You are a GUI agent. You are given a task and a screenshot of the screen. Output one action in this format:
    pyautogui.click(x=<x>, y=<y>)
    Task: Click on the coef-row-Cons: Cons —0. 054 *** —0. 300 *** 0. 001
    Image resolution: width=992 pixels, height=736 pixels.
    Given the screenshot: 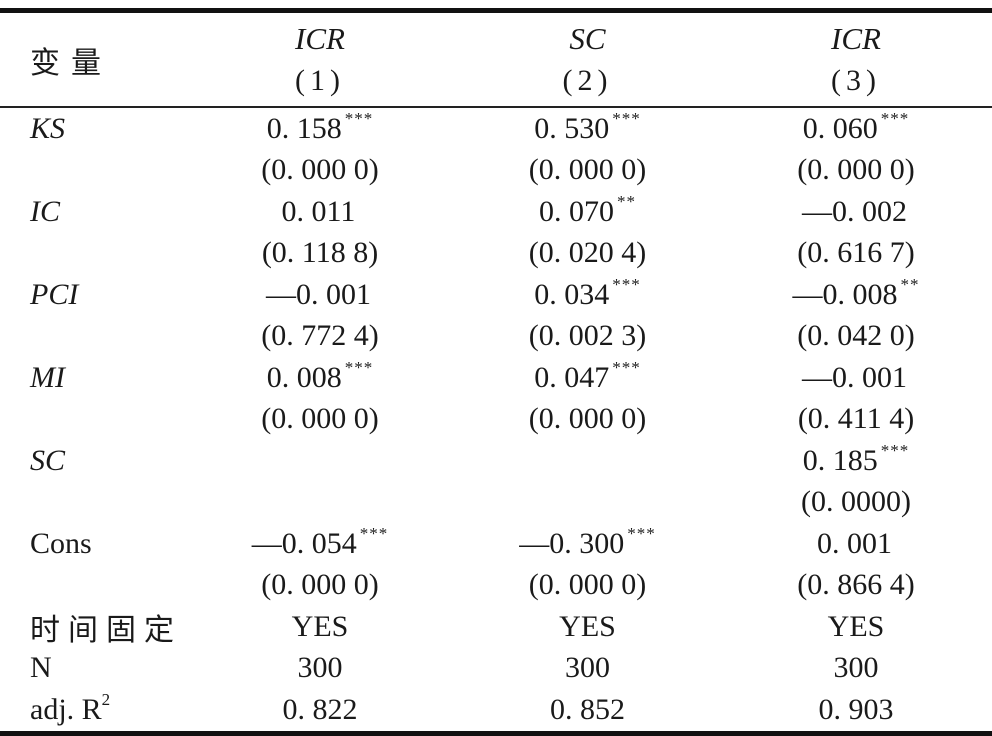 What is the action you would take?
    pyautogui.click(x=496, y=544)
    